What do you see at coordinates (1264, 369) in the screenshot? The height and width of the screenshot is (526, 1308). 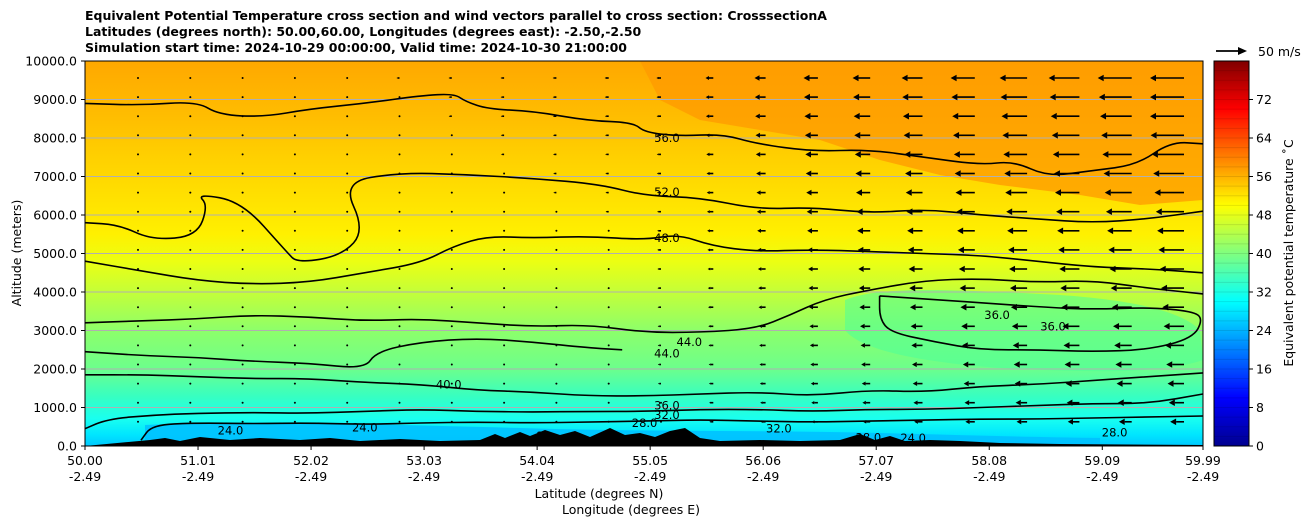 I see `colorbar-tick-label: 16` at bounding box center [1264, 369].